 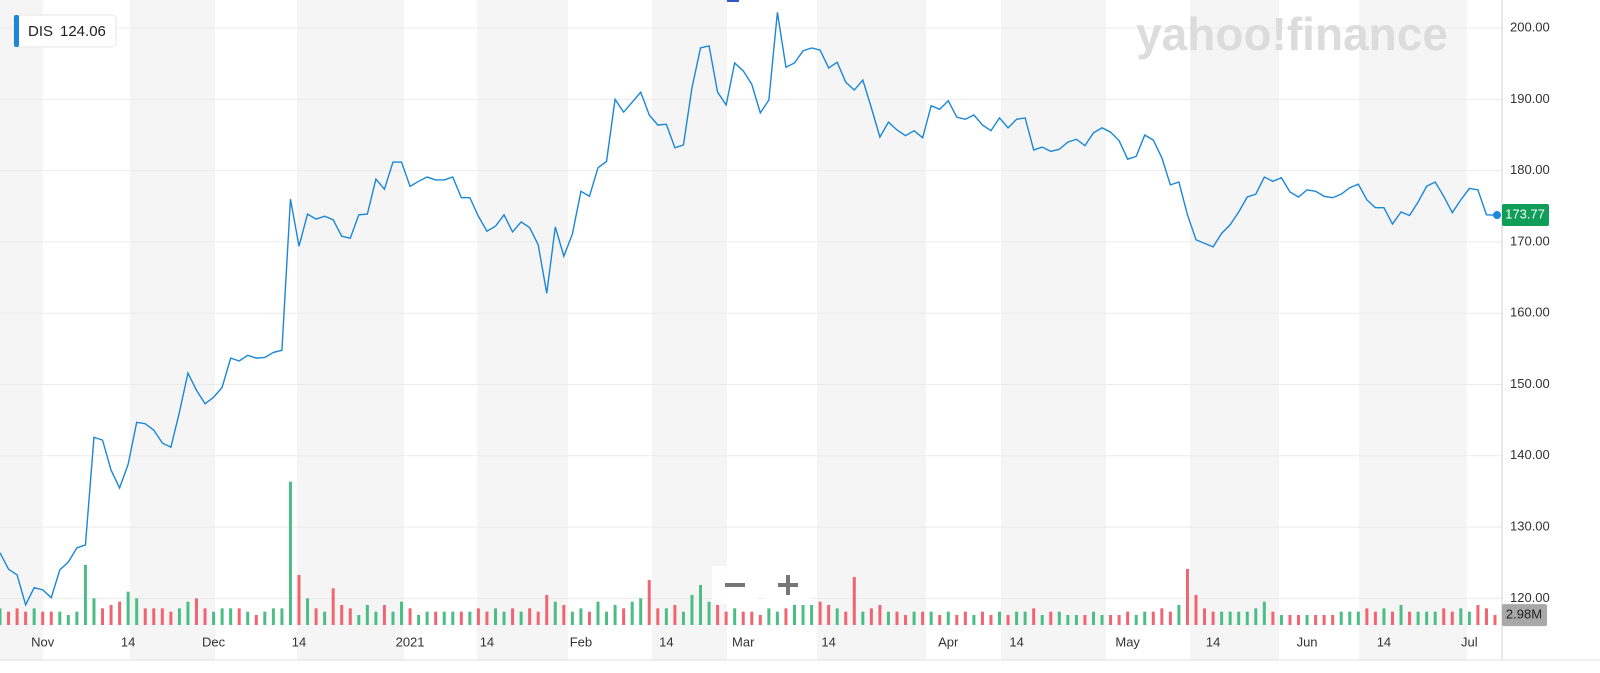 I want to click on x-tick-label: Apr, so click(x=948, y=641).